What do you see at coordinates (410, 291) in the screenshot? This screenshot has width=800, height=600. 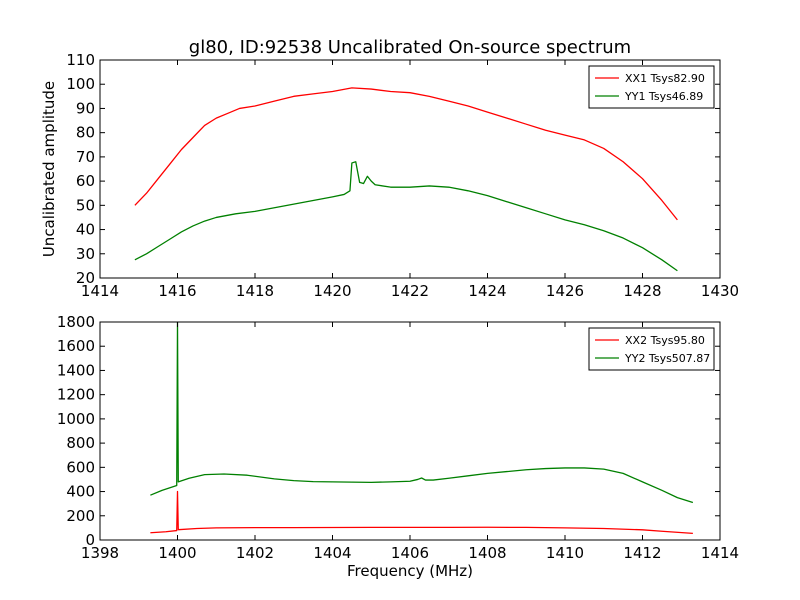 I see `x-tick-label: 1422` at bounding box center [410, 291].